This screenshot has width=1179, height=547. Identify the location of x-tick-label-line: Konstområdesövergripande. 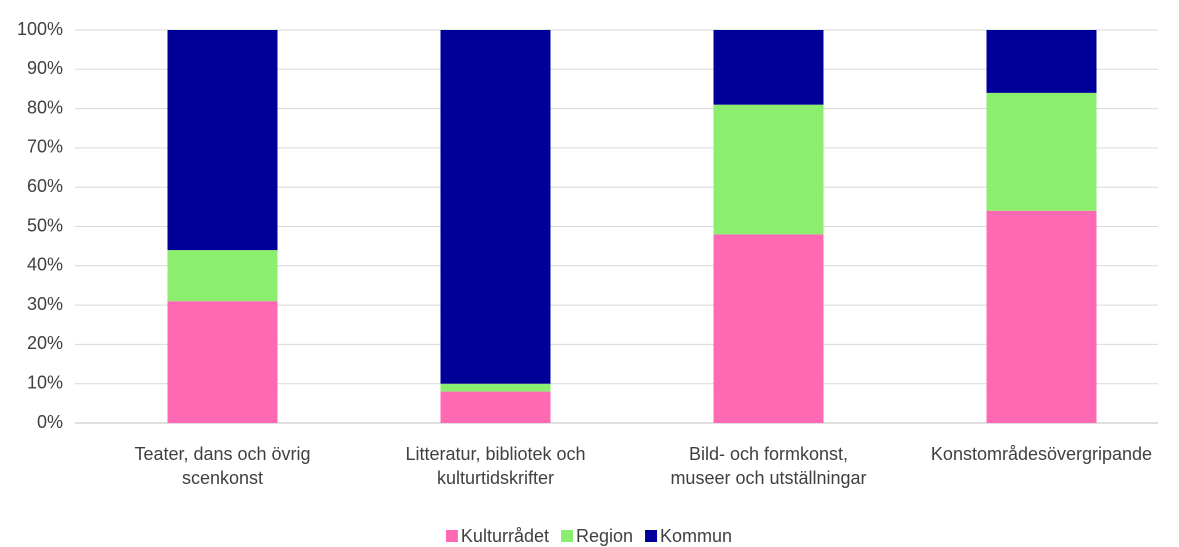
(1041, 454).